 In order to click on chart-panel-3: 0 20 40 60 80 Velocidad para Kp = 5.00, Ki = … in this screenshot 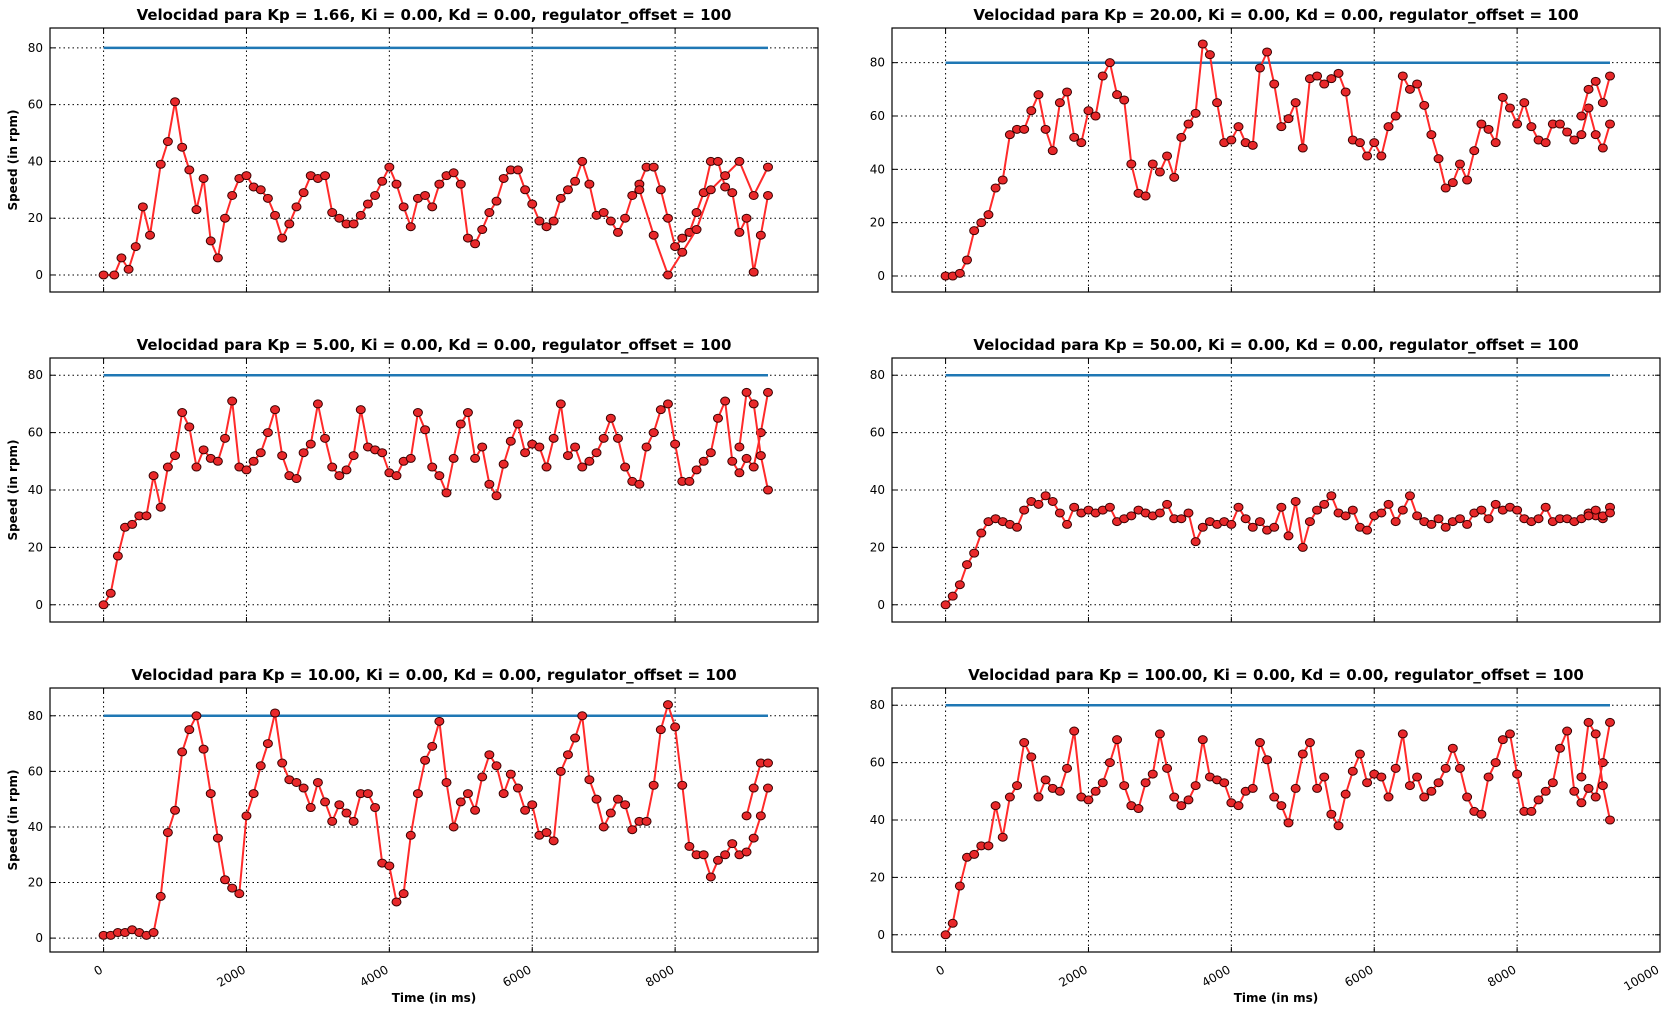, I will do `click(412, 479)`.